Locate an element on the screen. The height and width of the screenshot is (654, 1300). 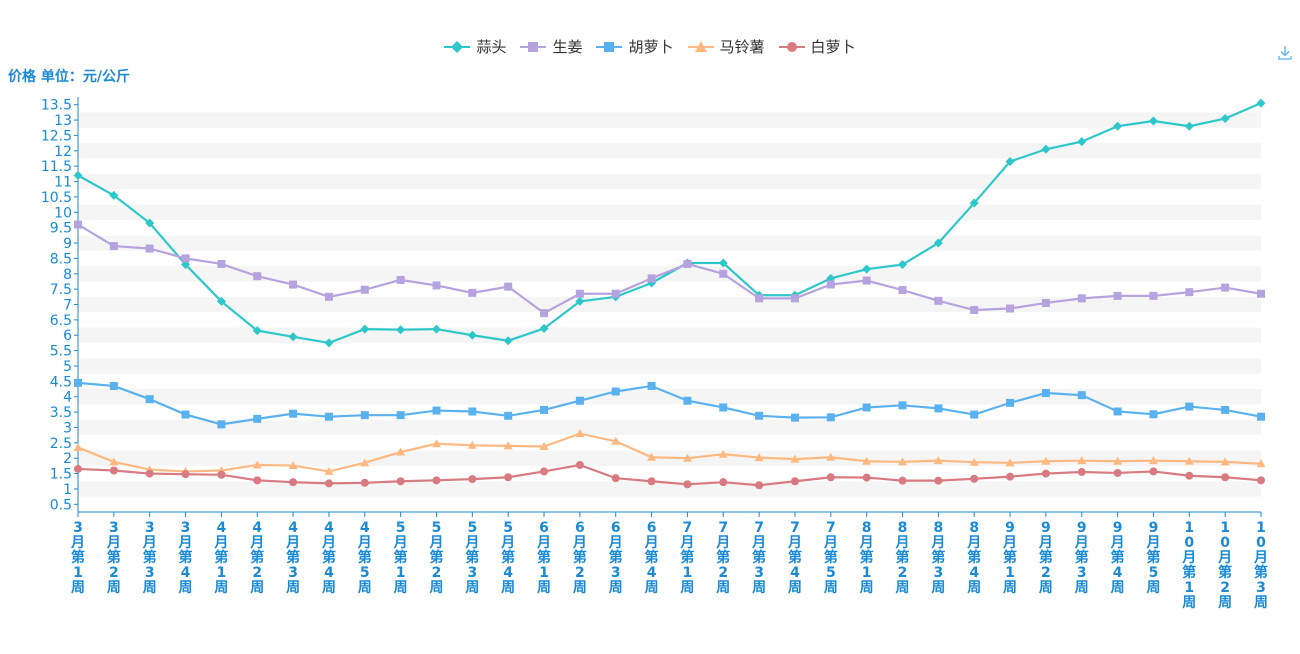
legend-item: 白萝卜 is located at coordinates (817, 46).